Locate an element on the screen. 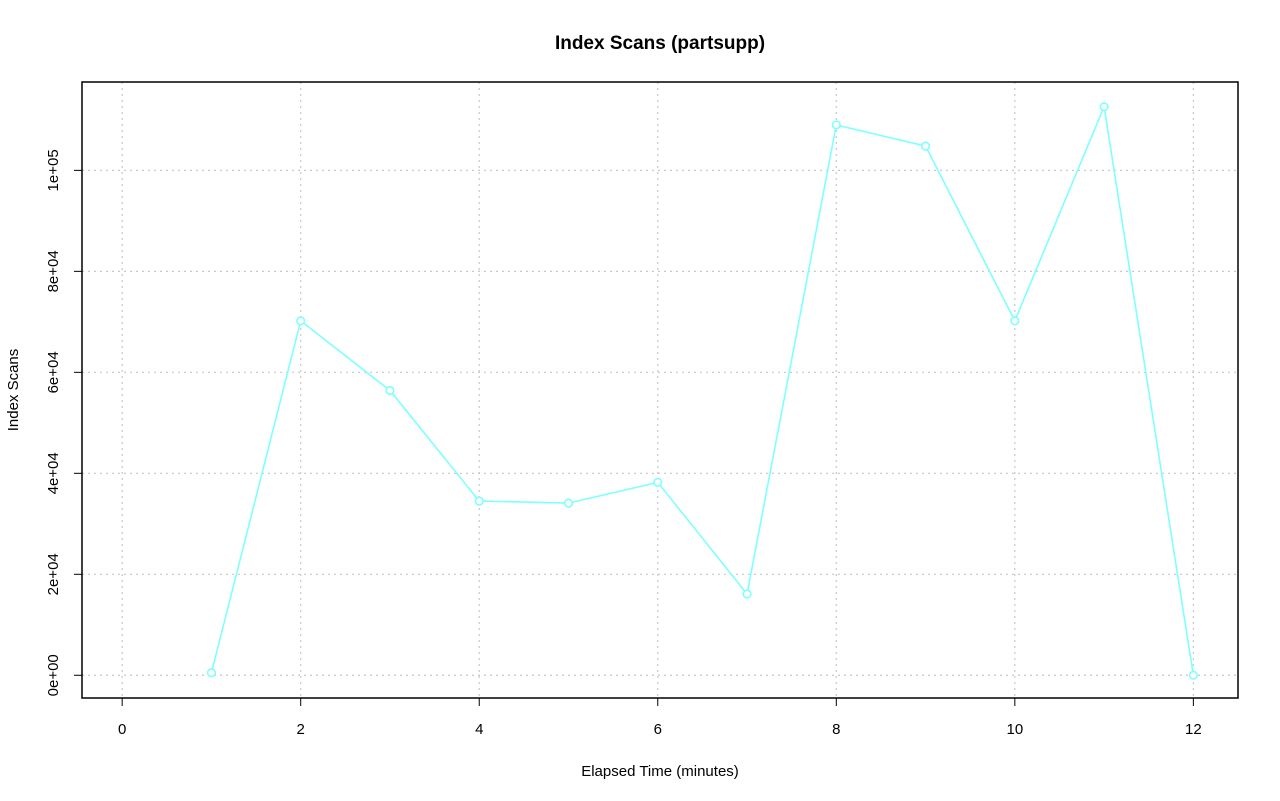 This screenshot has width=1280, height=801. y-axis: 0e+00 2e+04 4e+04 6e+04 8e+04 1e+05 is located at coordinates (63, 422).